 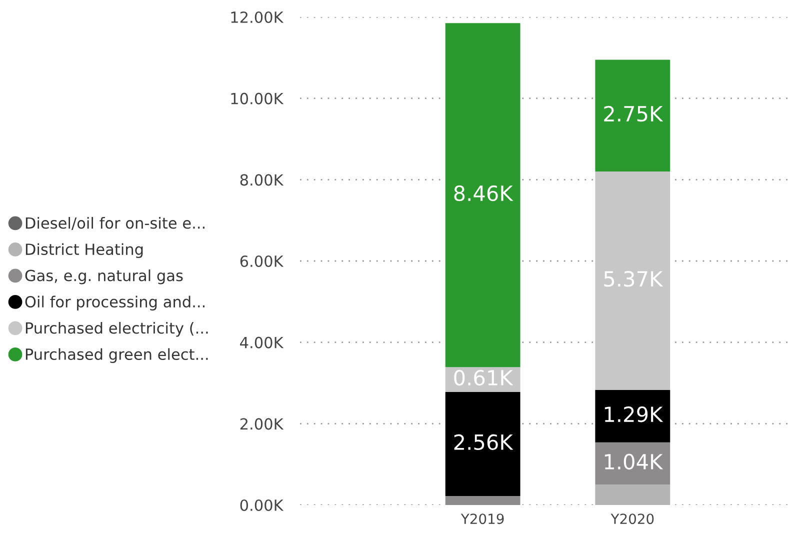 What do you see at coordinates (257, 17) in the screenshot?
I see `y-tick-label: 12.00K` at bounding box center [257, 17].